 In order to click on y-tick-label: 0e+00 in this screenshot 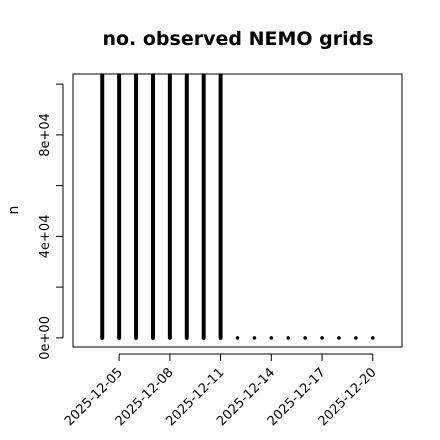, I will do `click(45, 338)`.